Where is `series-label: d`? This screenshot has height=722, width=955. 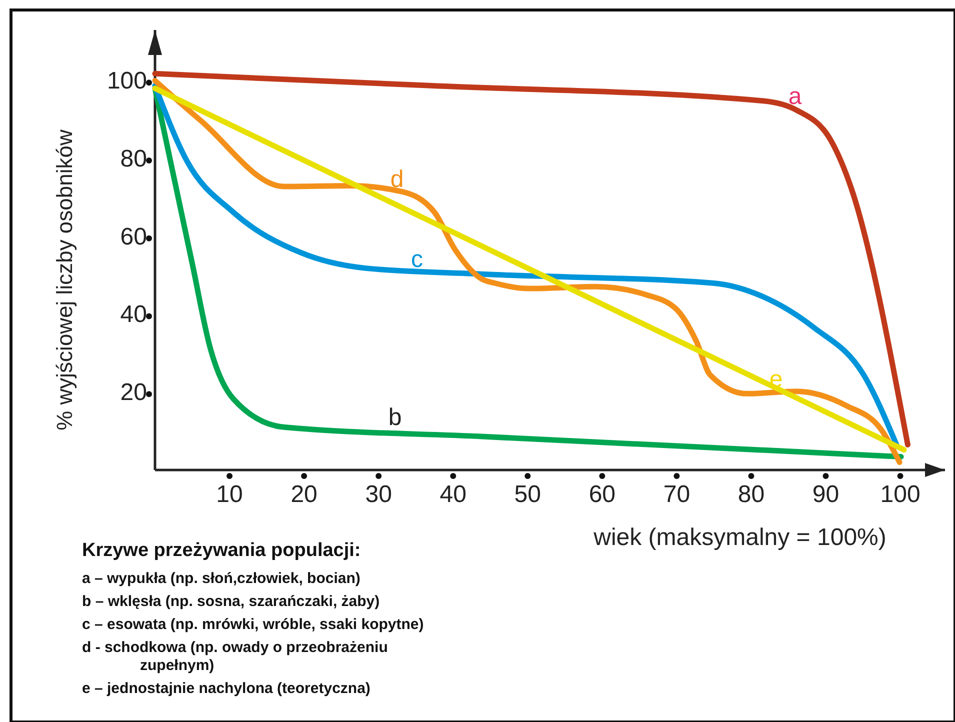 series-label: d is located at coordinates (397, 179).